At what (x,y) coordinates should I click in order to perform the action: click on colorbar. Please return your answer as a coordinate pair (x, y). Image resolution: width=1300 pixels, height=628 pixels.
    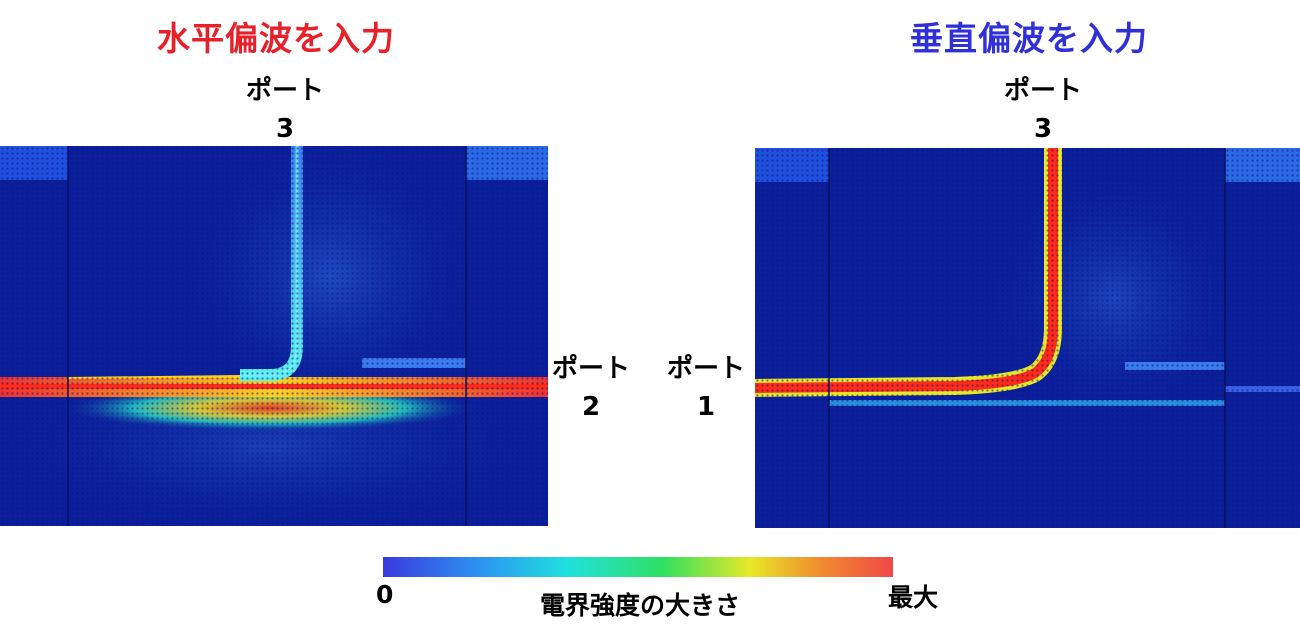
    Looking at the image, I should click on (638, 567).